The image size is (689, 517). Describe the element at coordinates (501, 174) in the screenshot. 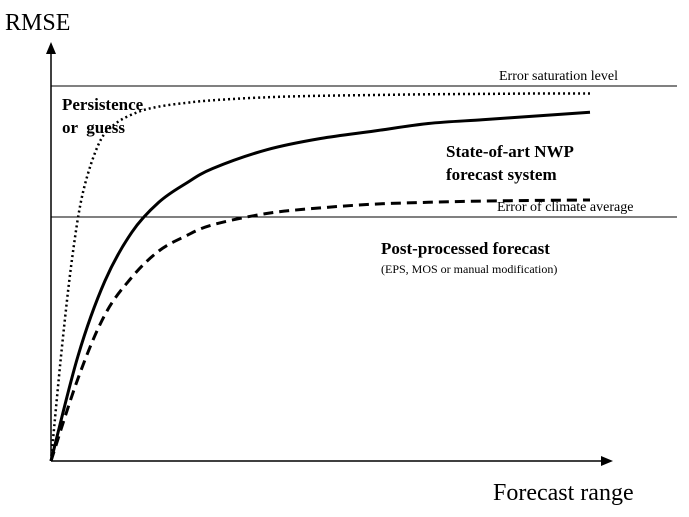

I see `nwp-label-2: forecast system` at that location.